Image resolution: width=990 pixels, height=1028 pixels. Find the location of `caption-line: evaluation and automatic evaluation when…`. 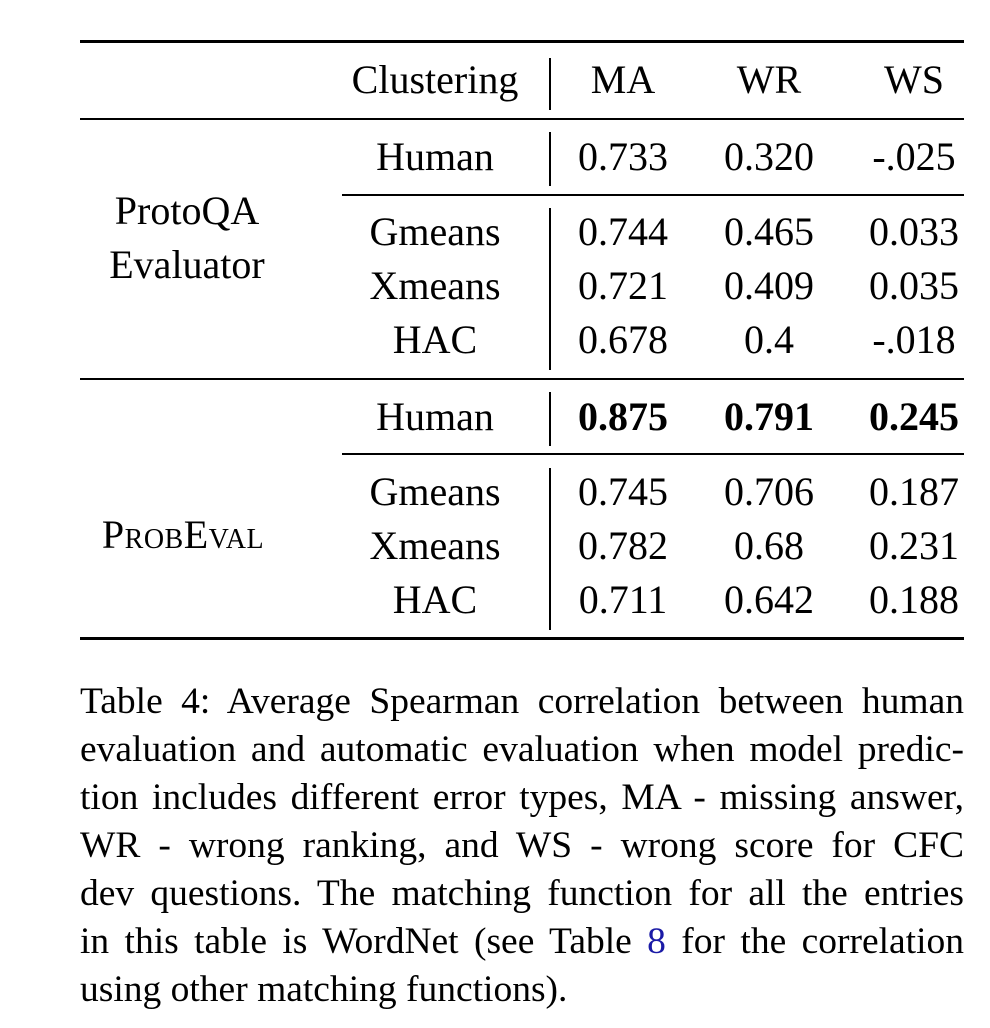

caption-line: evaluation and automatic evaluation when… is located at coordinates (522, 749).